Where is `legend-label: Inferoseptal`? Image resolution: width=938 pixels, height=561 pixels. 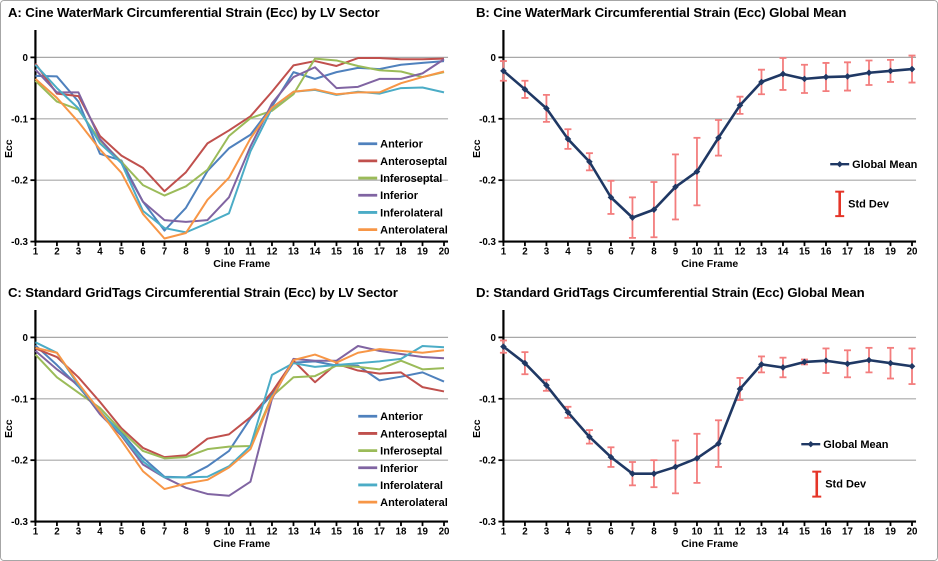 legend-label: Inferoseptal is located at coordinates (411, 179).